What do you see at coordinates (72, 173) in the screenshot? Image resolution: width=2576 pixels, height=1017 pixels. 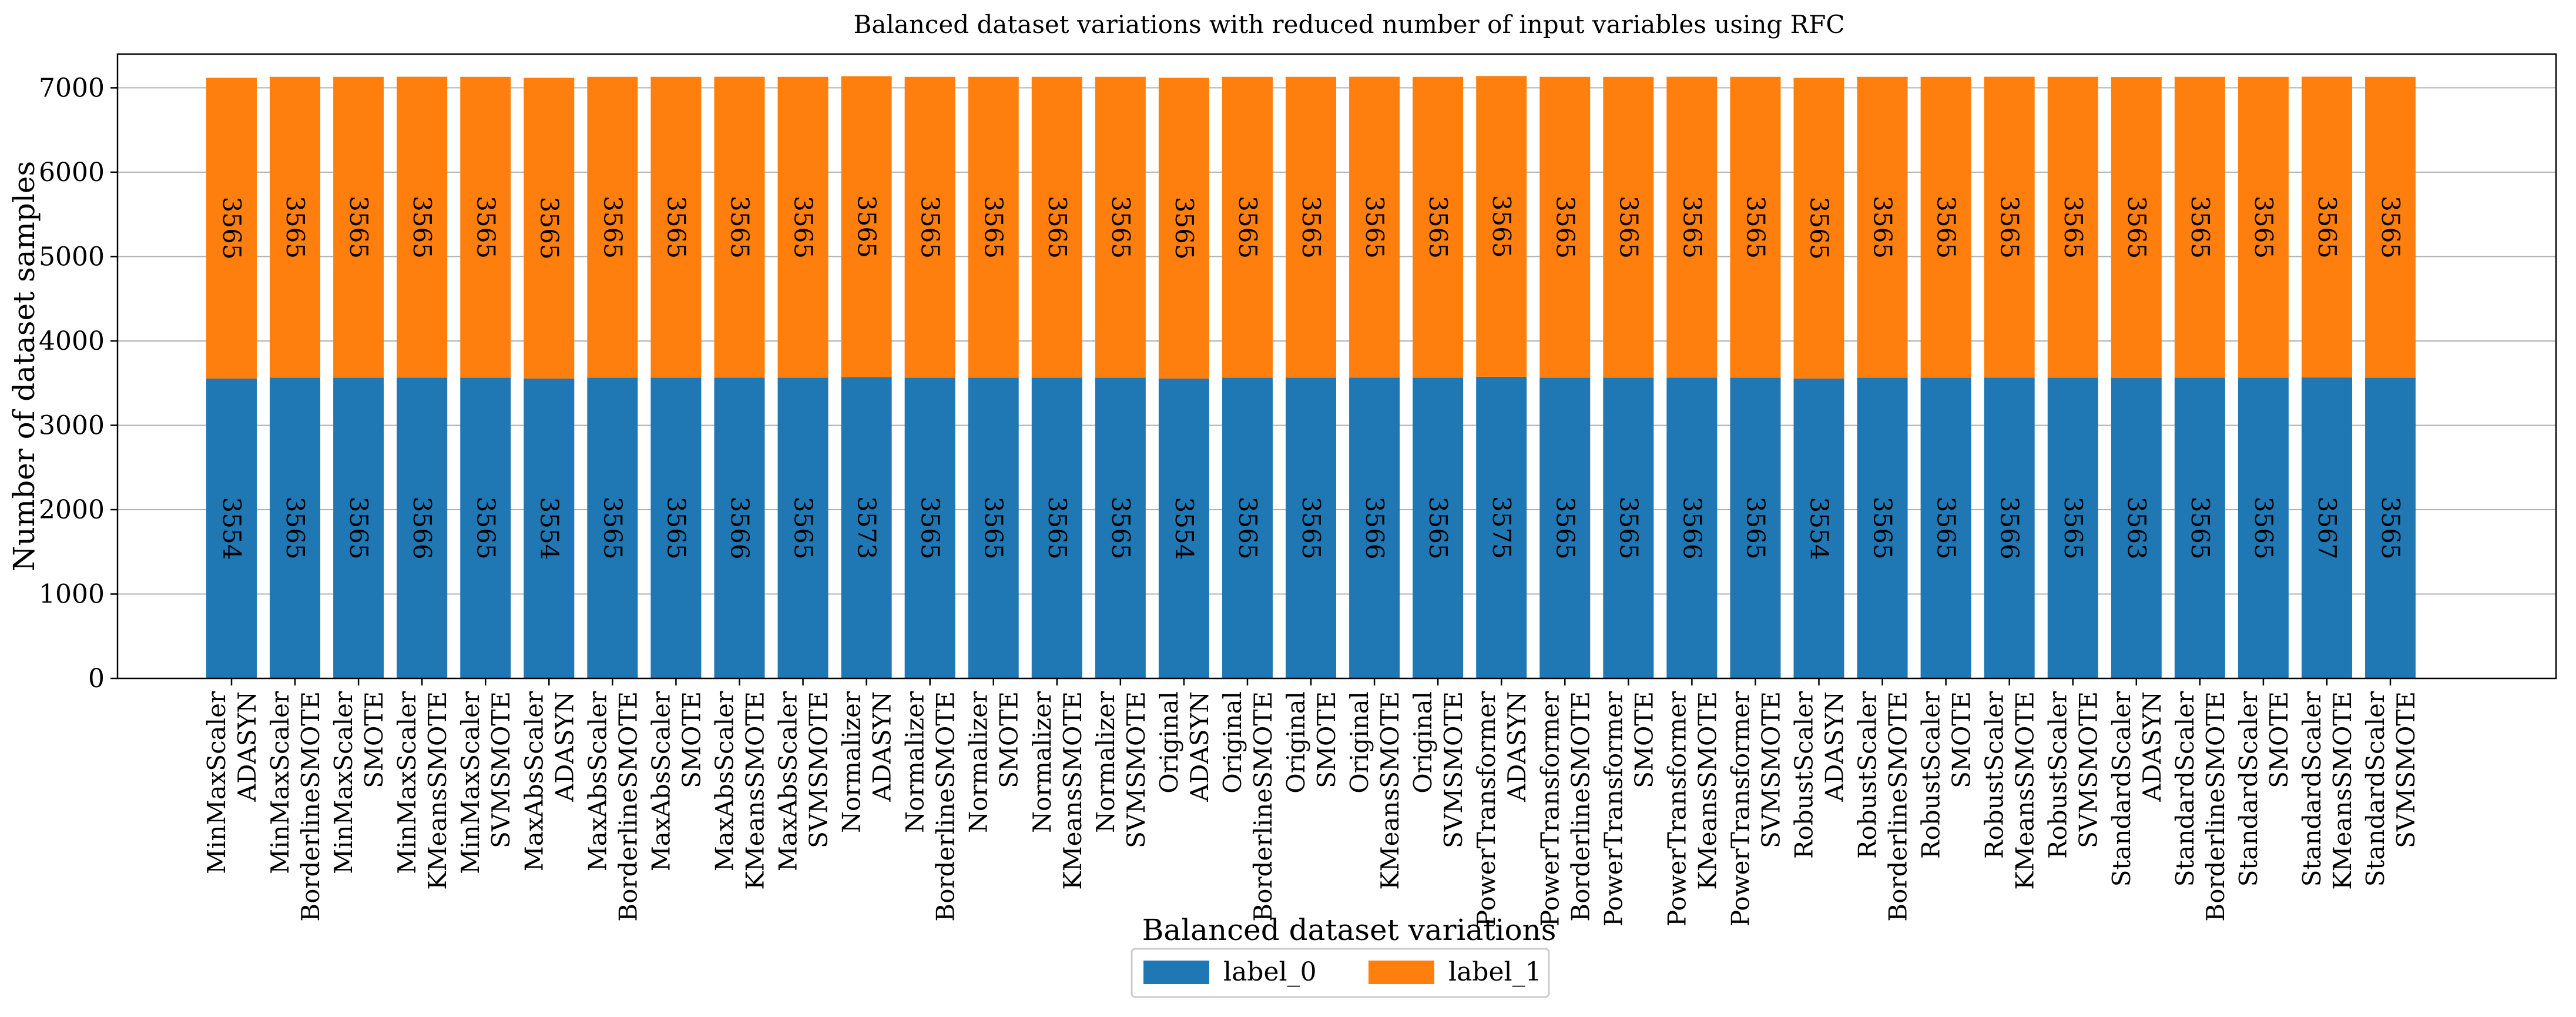 I see `y-tick-label: 6000` at bounding box center [72, 173].